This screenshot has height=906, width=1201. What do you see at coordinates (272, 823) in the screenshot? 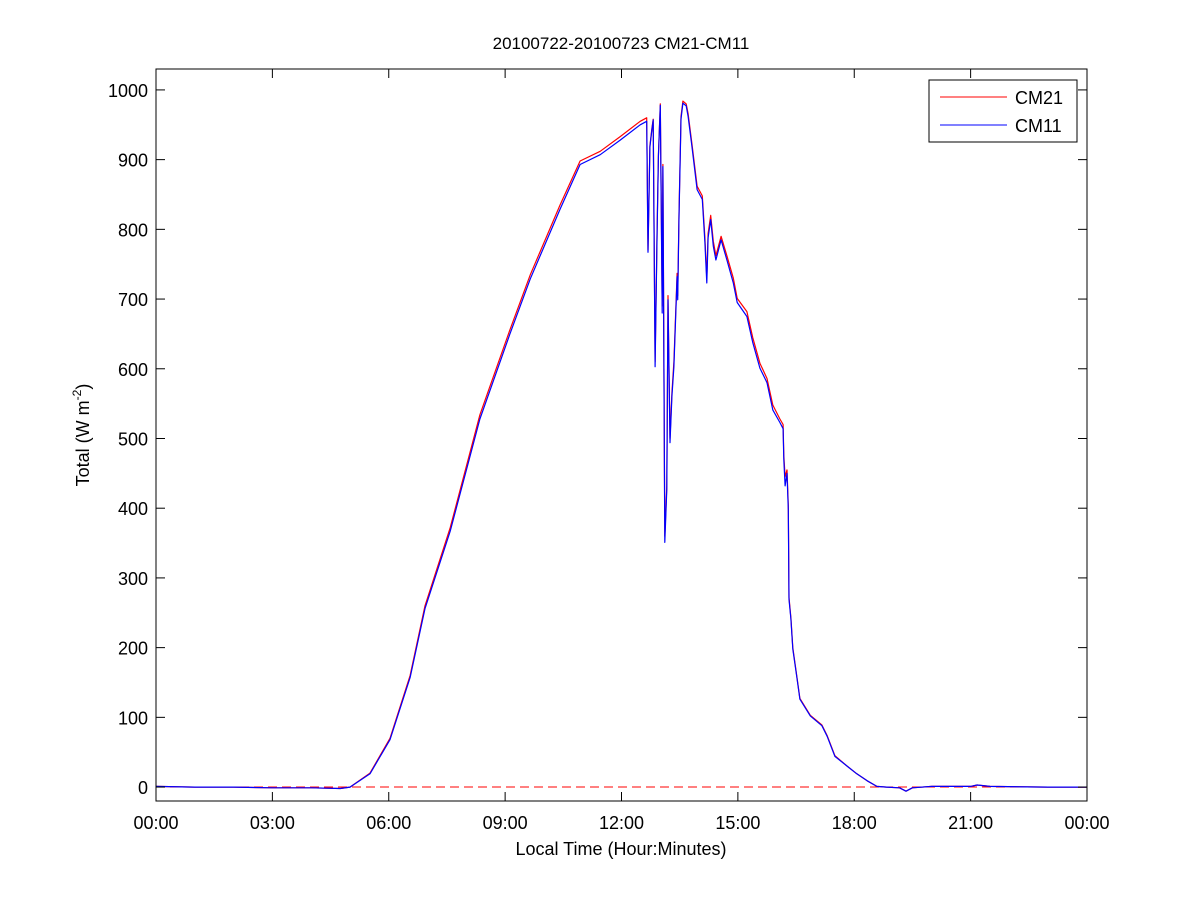
I see `x-tick-label: 03:00` at bounding box center [272, 823].